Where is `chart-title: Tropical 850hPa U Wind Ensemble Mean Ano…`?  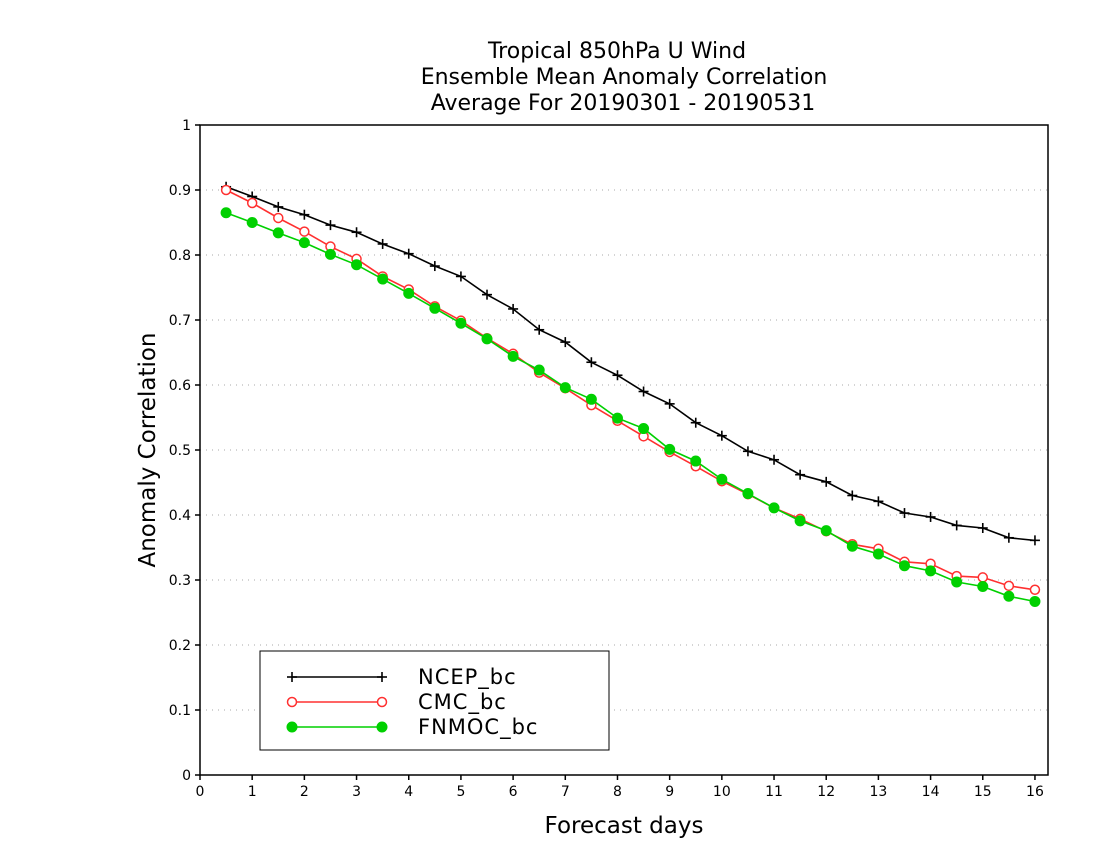
chart-title: Tropical 850hPa U Wind Ensemble Mean Ano… is located at coordinates (624, 77).